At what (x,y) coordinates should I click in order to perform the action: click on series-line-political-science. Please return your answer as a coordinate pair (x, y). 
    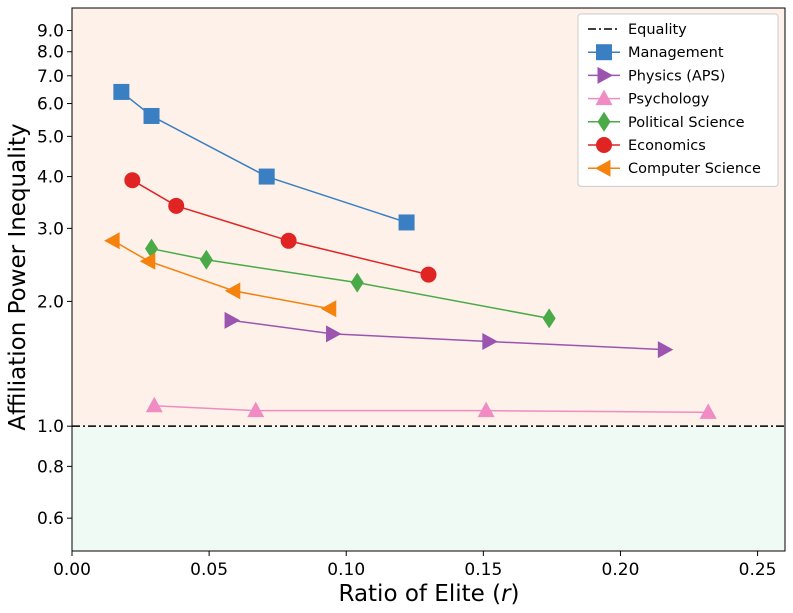
    Looking at the image, I should click on (350, 283).